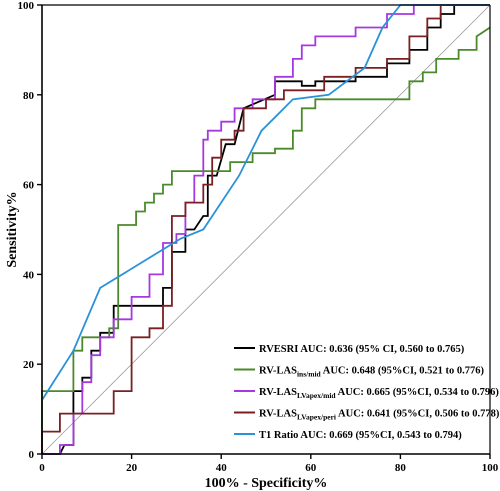  Describe the element at coordinates (132, 468) in the screenshot. I see `x-tick-label: 20` at that location.